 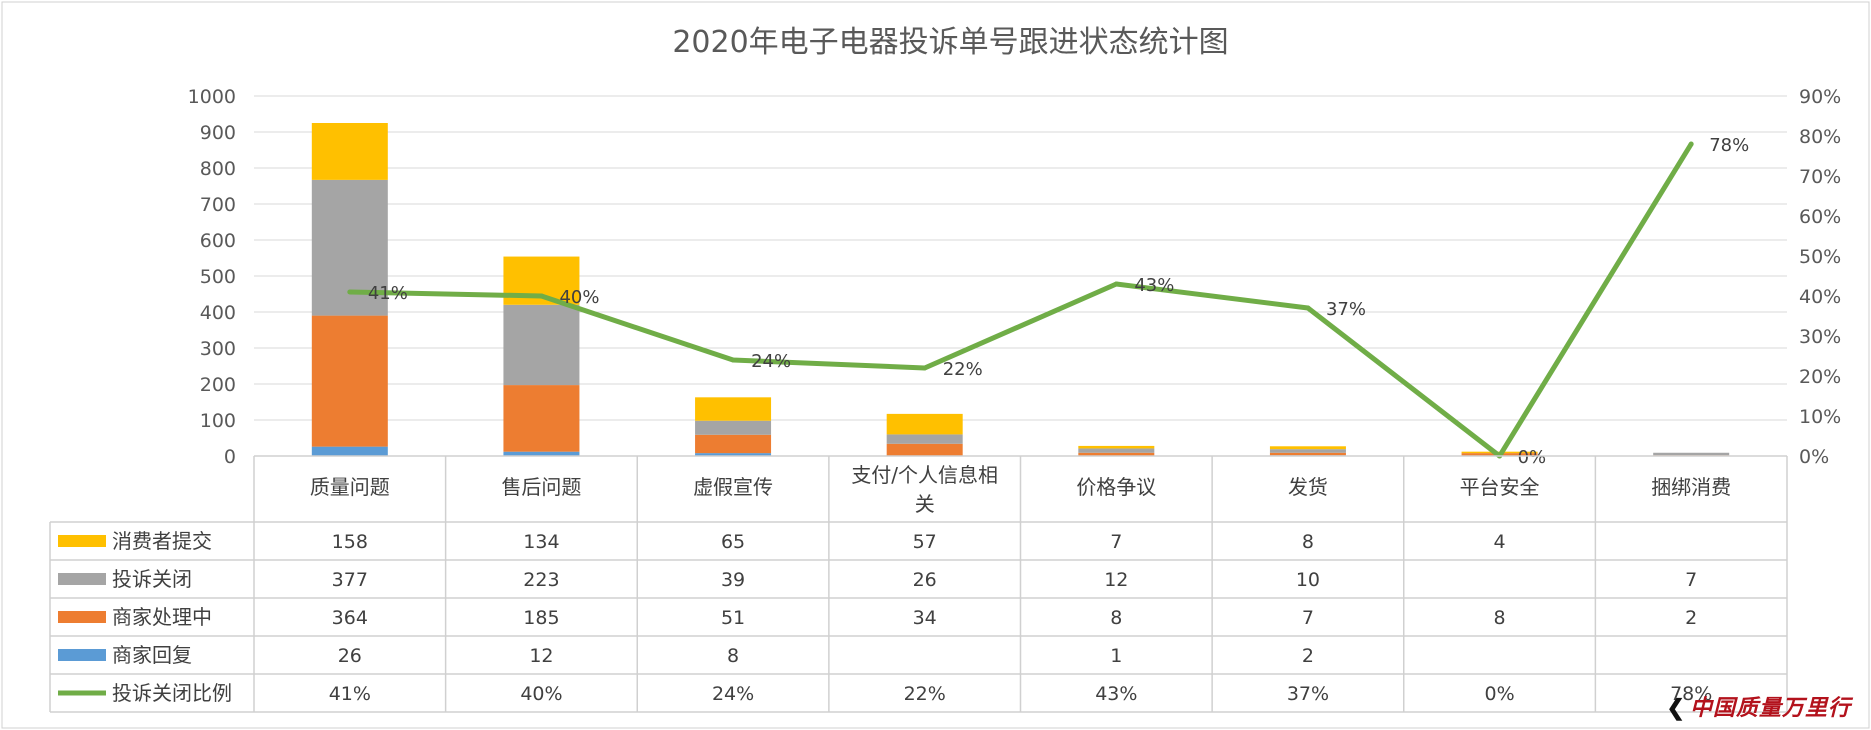 I want to click on table-cell-value: 24%, so click(x=733, y=694).